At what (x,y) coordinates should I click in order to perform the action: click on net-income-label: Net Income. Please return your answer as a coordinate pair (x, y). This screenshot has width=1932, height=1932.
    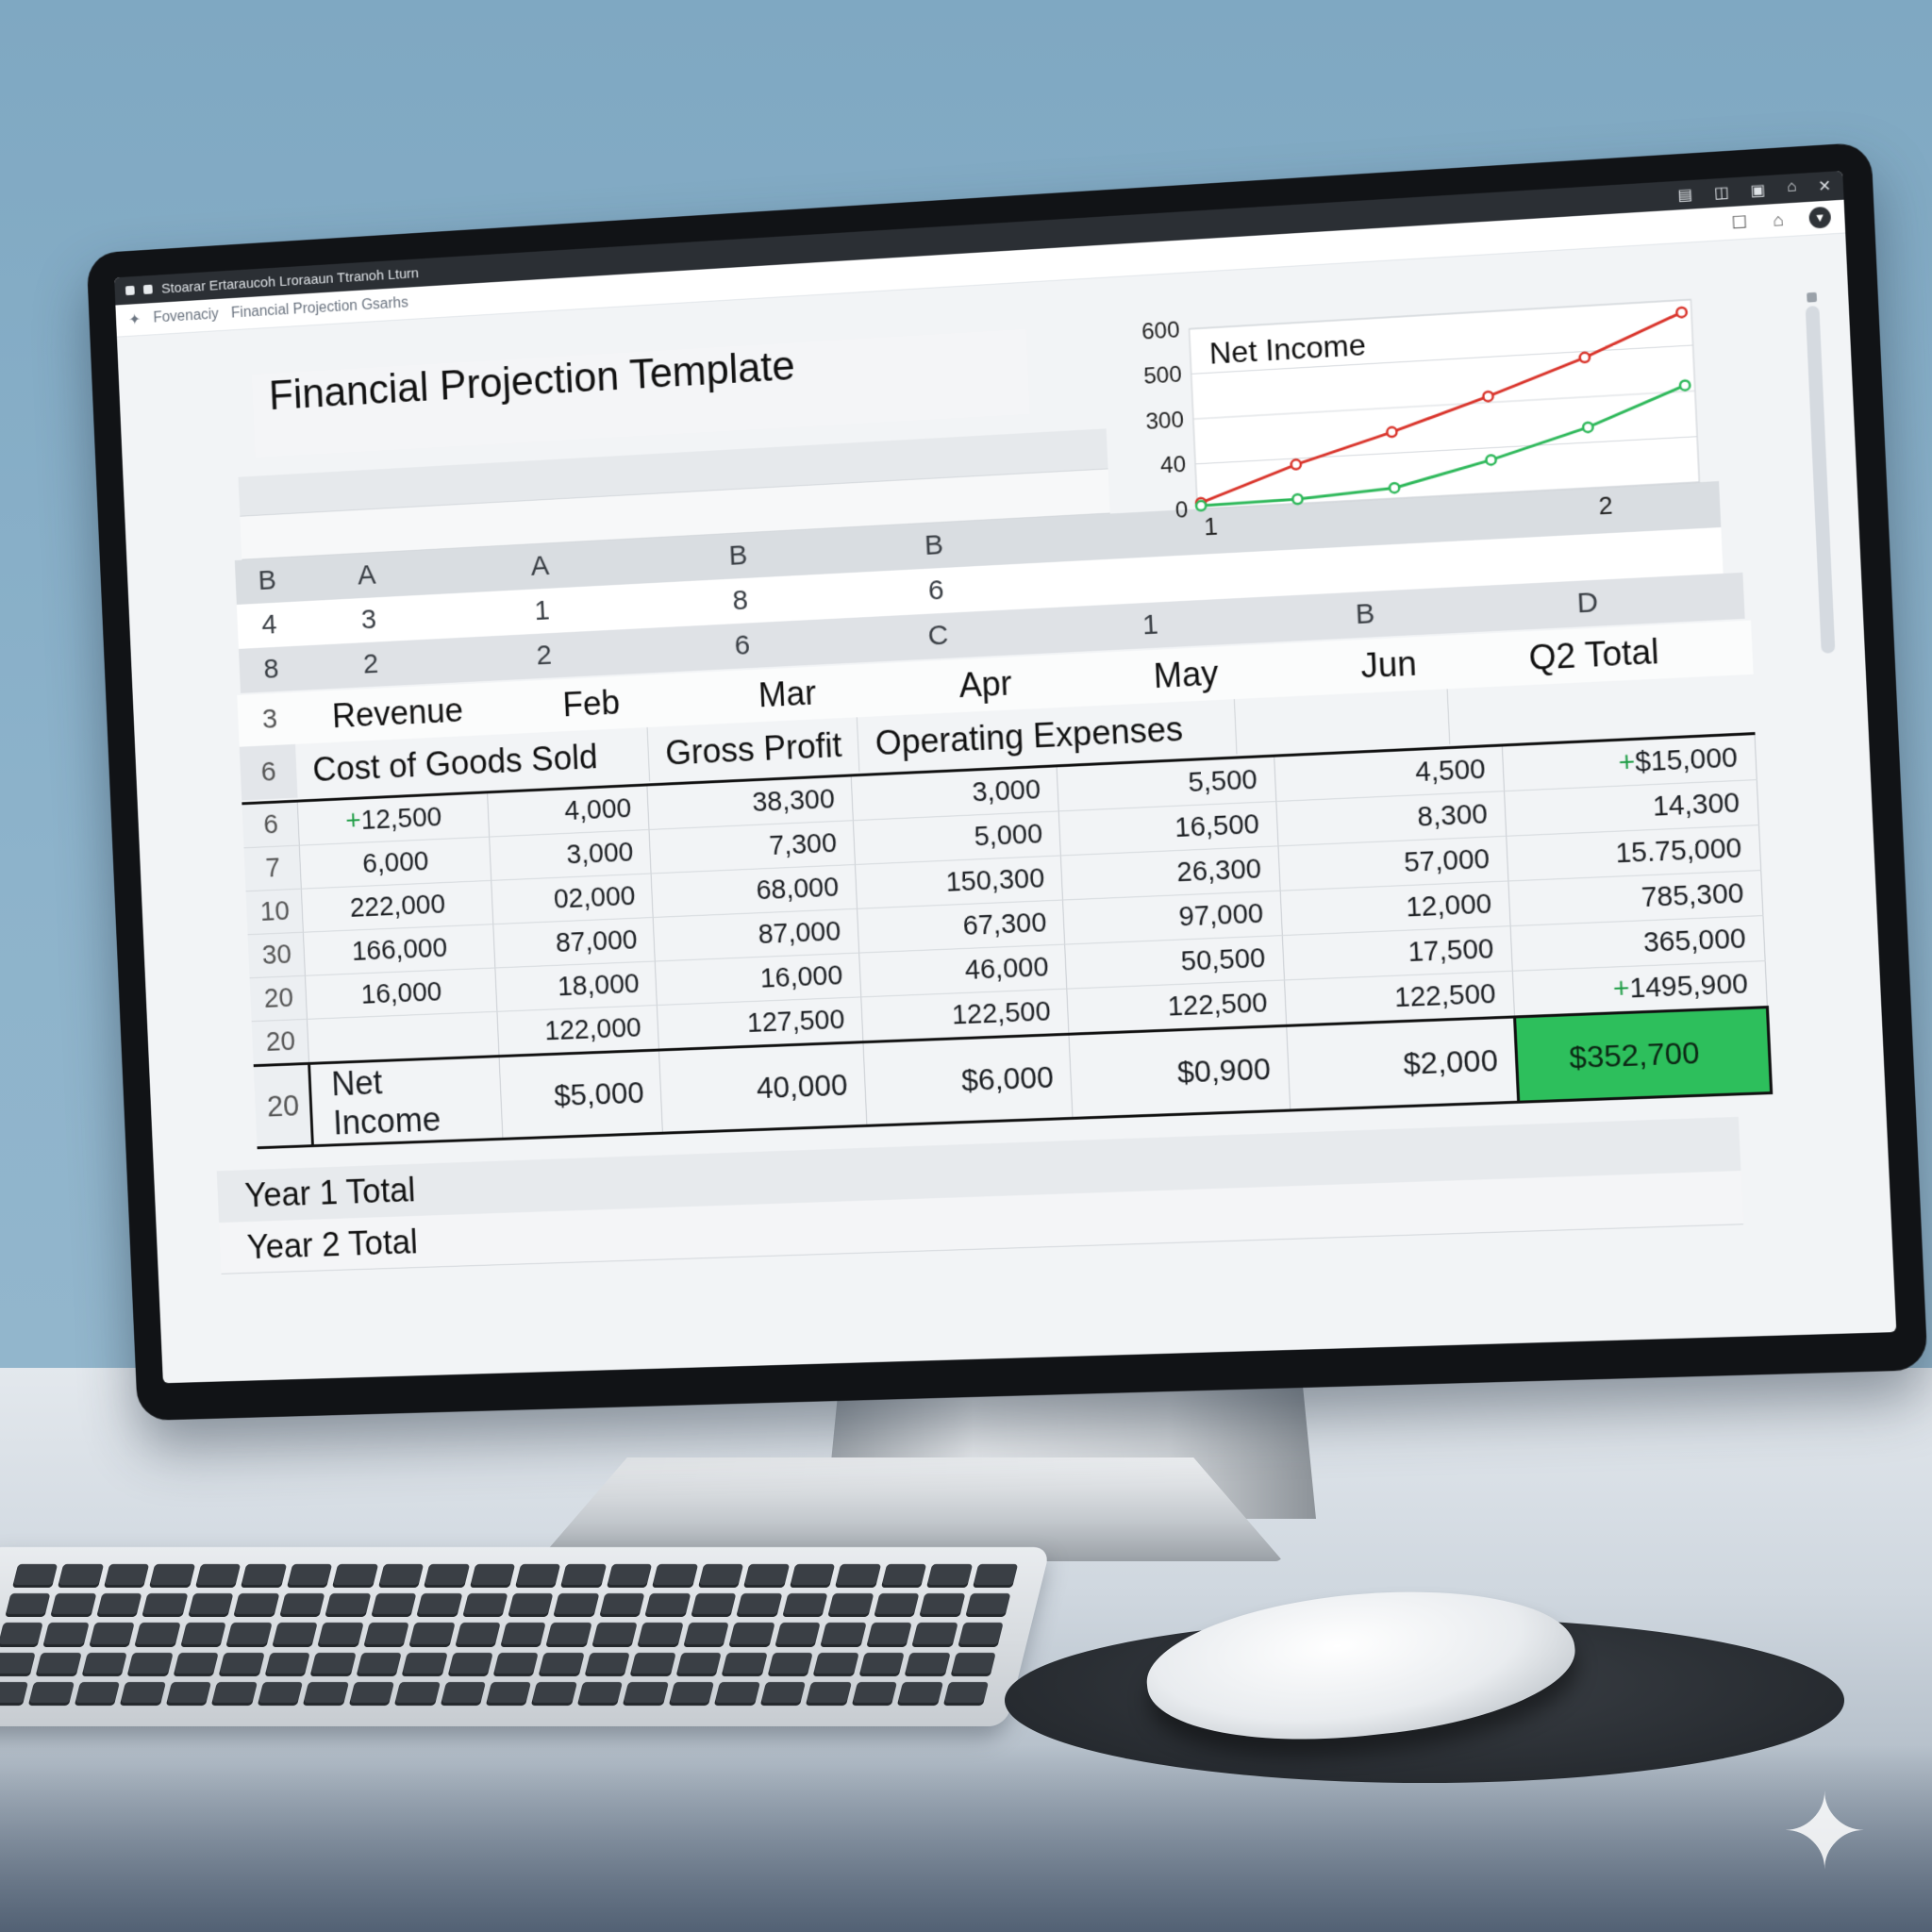
    Looking at the image, I should click on (405, 1101).